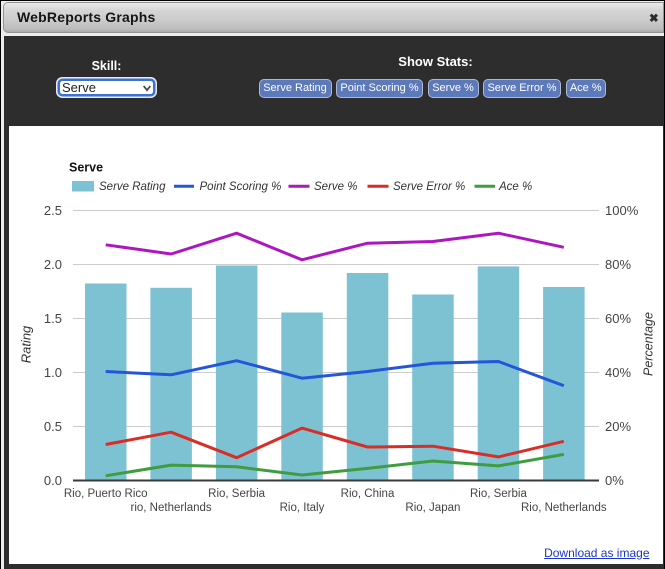  What do you see at coordinates (618, 318) in the screenshot?
I see `svg-text: 60%` at bounding box center [618, 318].